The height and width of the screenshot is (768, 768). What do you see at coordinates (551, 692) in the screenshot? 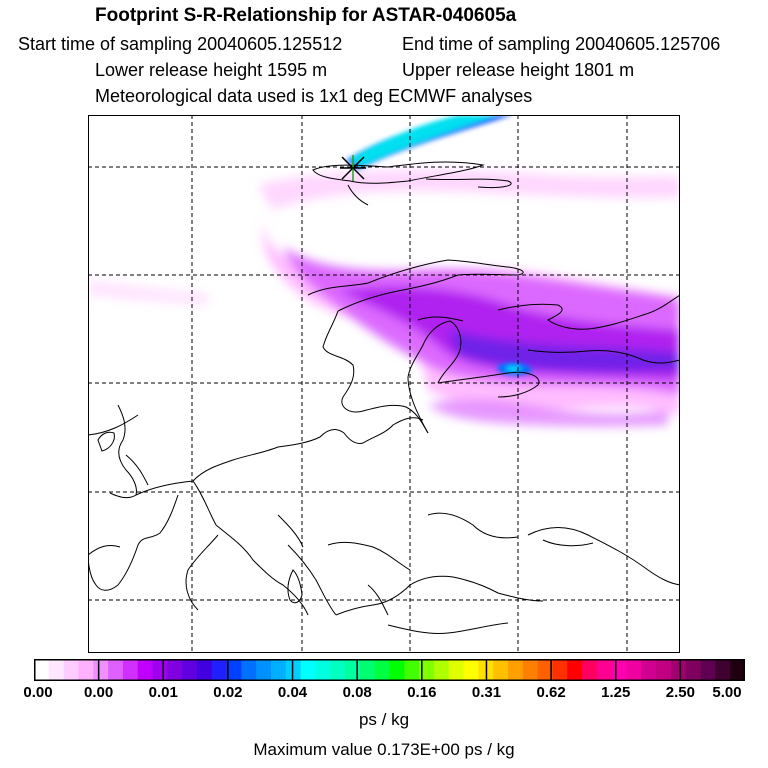
I see `colorbar-tick-label: 0.62` at bounding box center [551, 692].